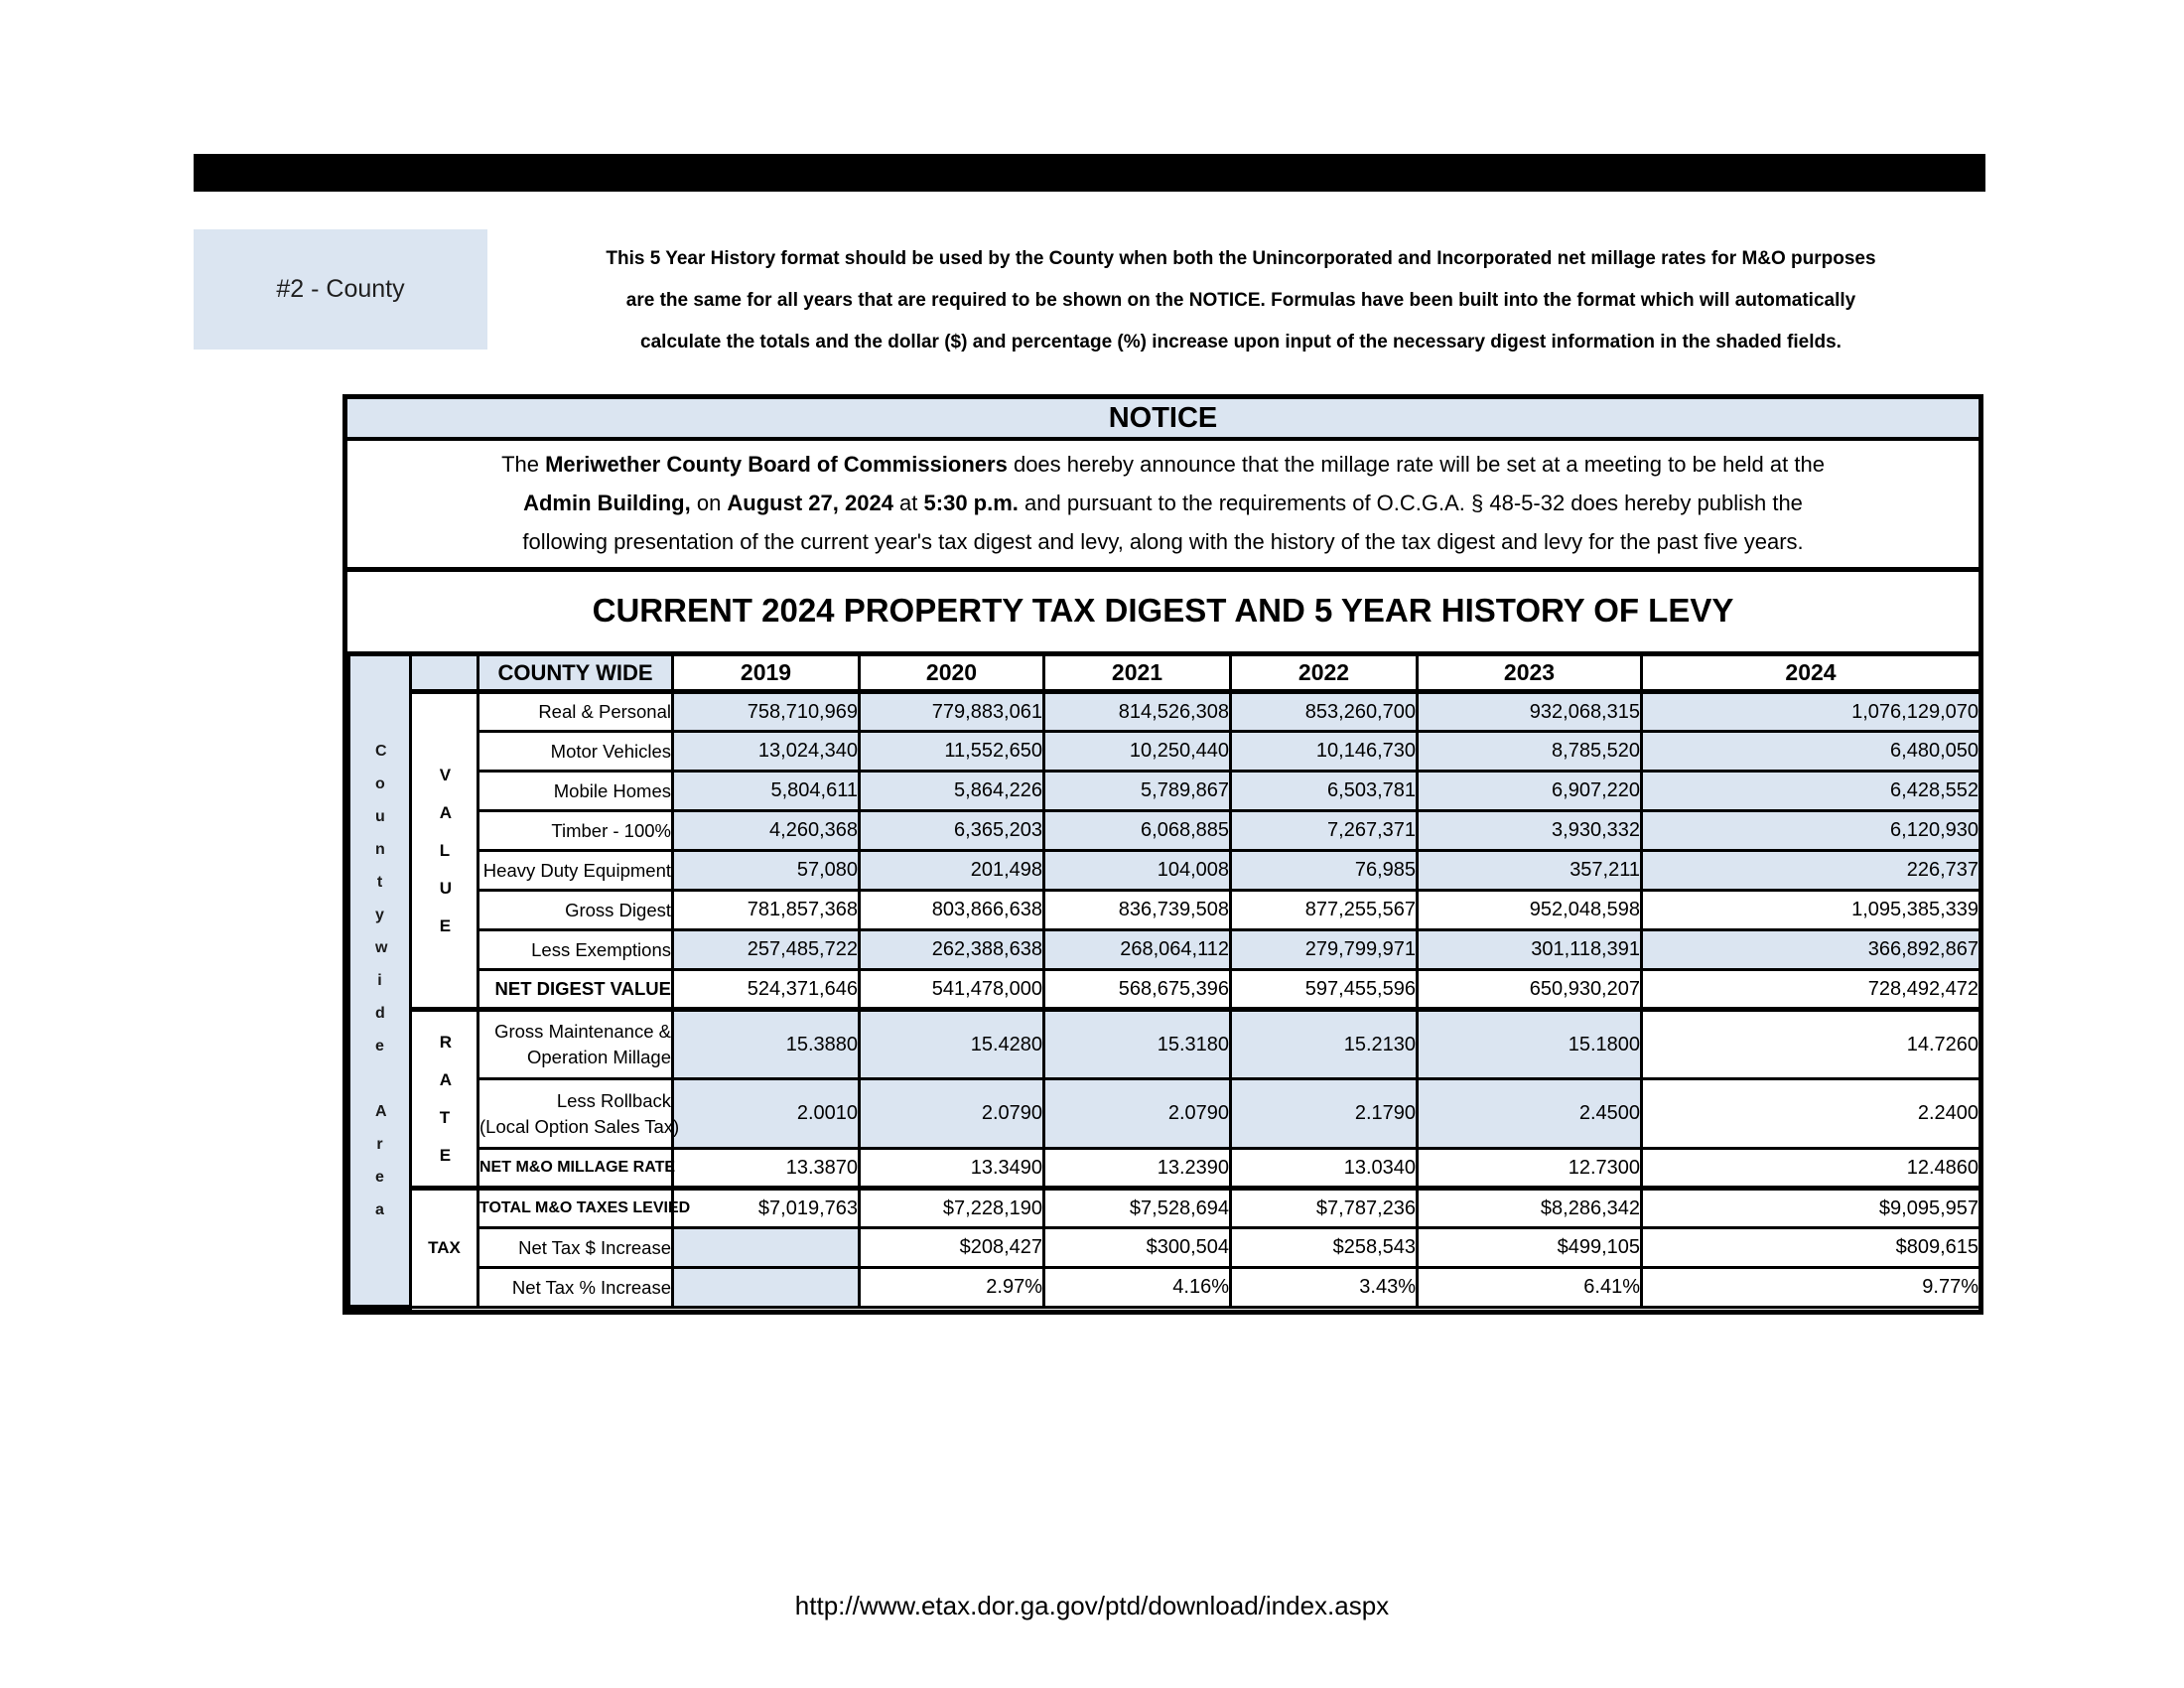  I want to click on row-label: Real & Personal, so click(575, 711).